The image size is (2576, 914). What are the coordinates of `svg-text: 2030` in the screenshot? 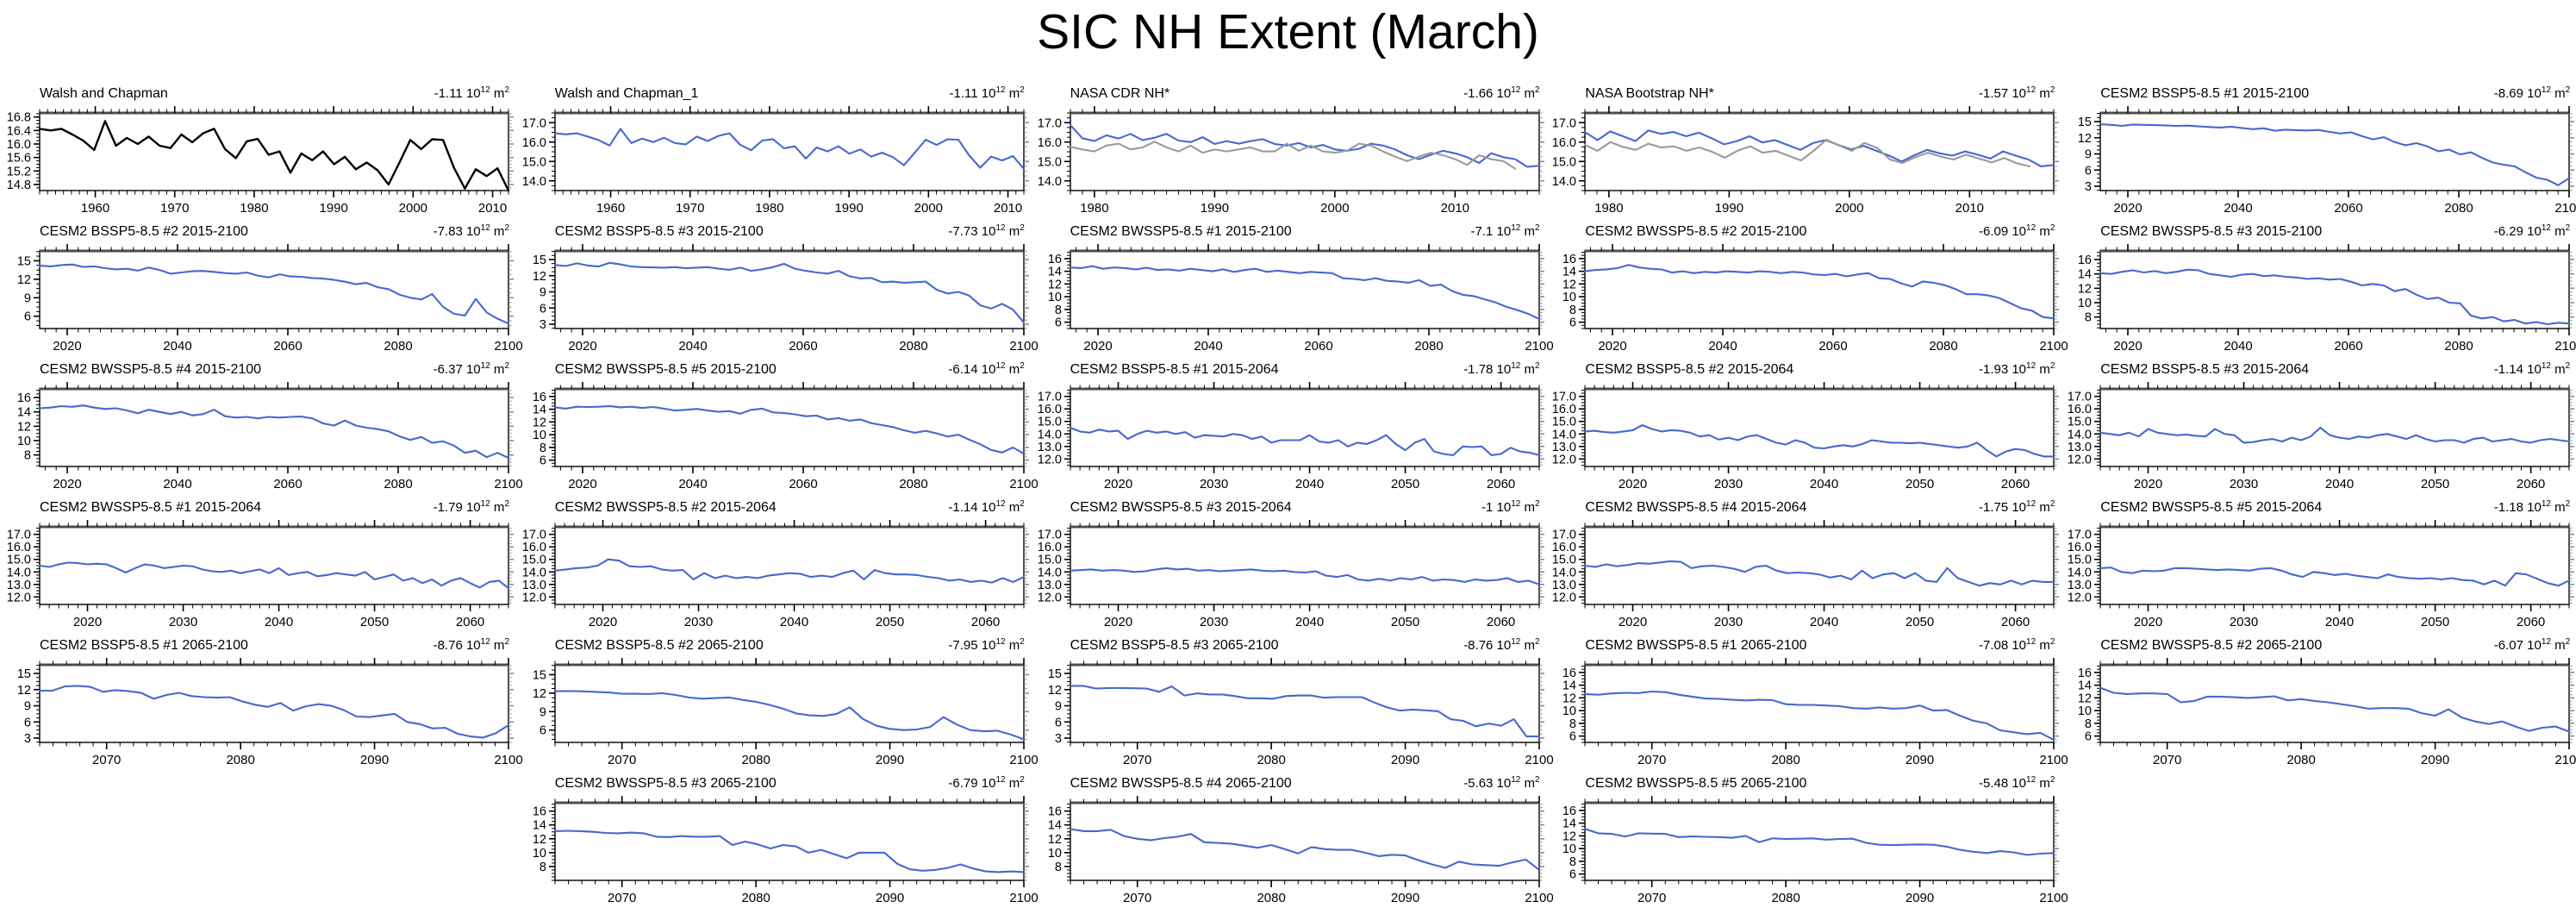 It's located at (183, 622).